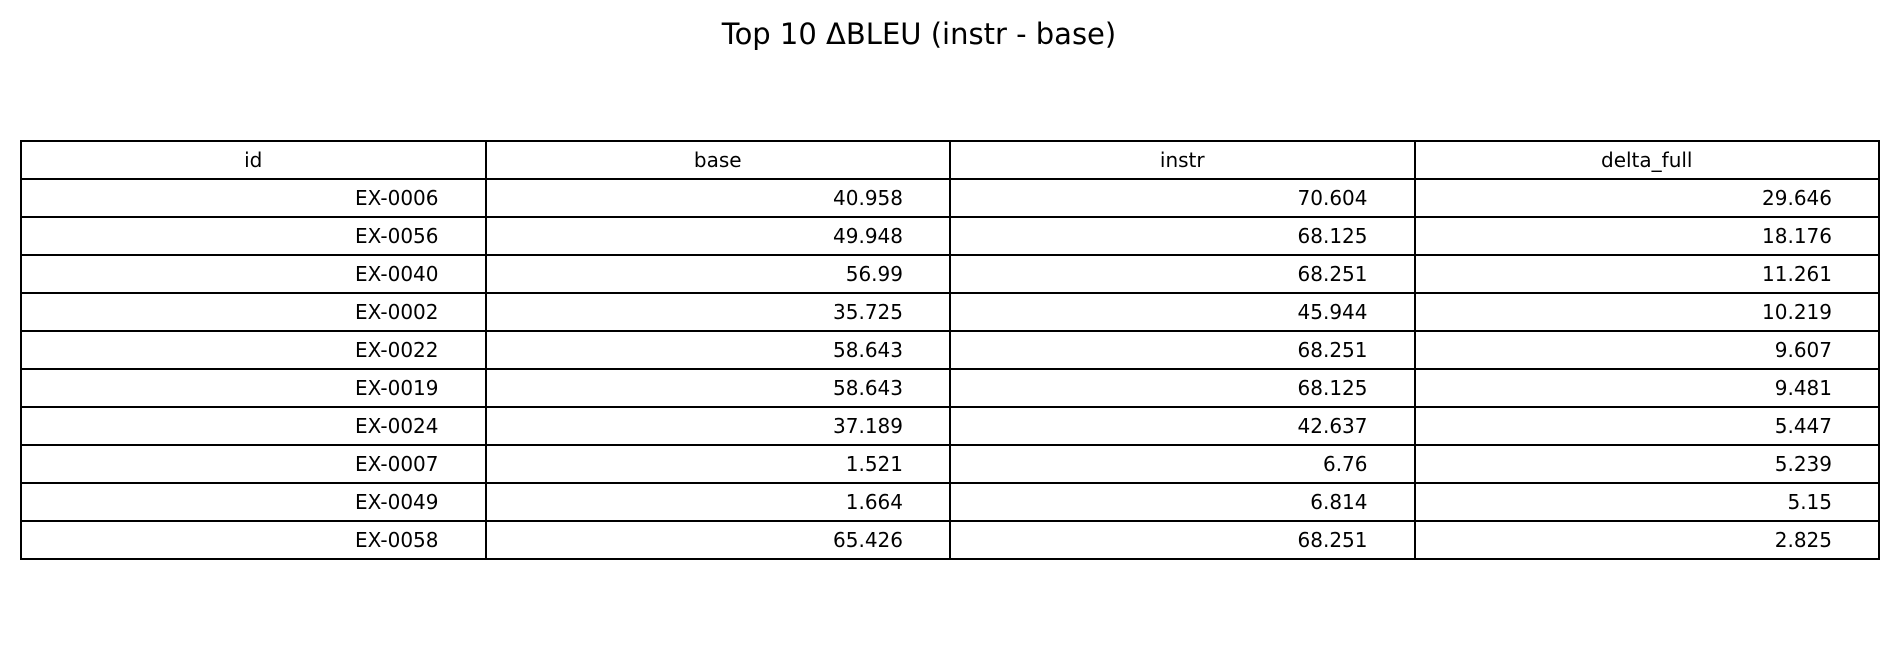  I want to click on table-row: EX-0019 58.643 68.125 9.481, so click(950, 388).